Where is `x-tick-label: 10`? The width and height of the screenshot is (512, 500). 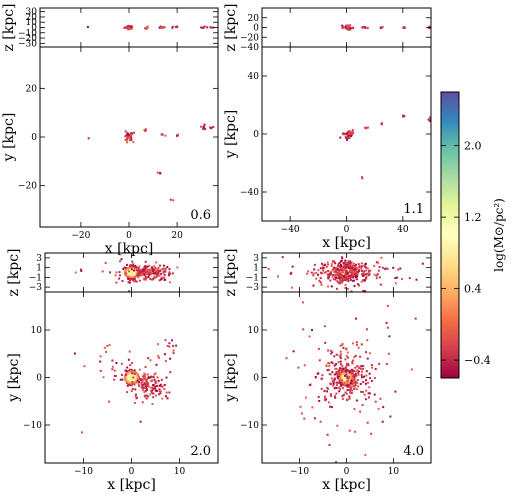
x-tick-label: 10 is located at coordinates (180, 472).